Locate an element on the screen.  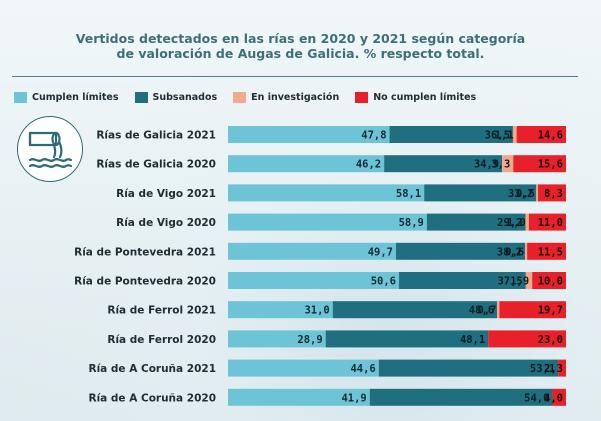
data-label: 0,7 is located at coordinates (486, 311).